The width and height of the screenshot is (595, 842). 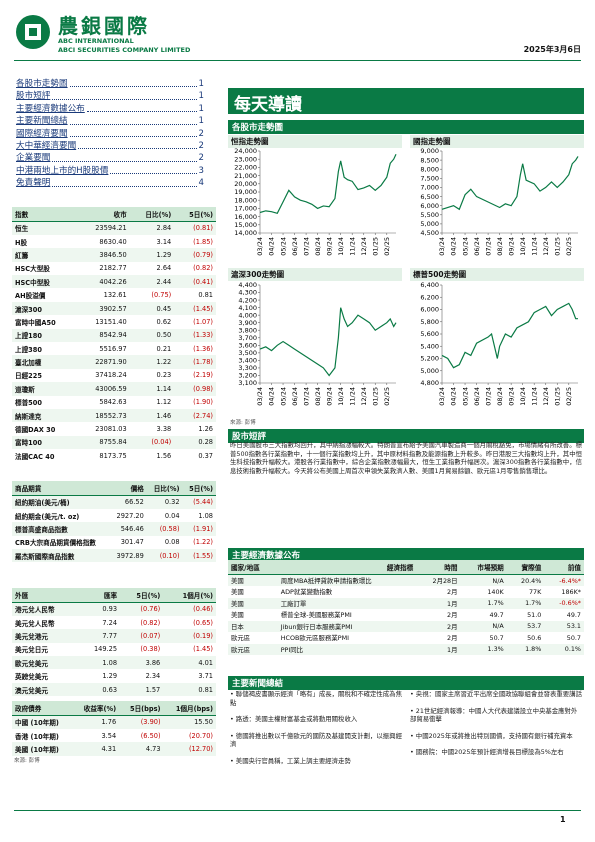 I want to click on row: HSC中型股 4042.26 2.44 (0.41), so click(x=114, y=282).